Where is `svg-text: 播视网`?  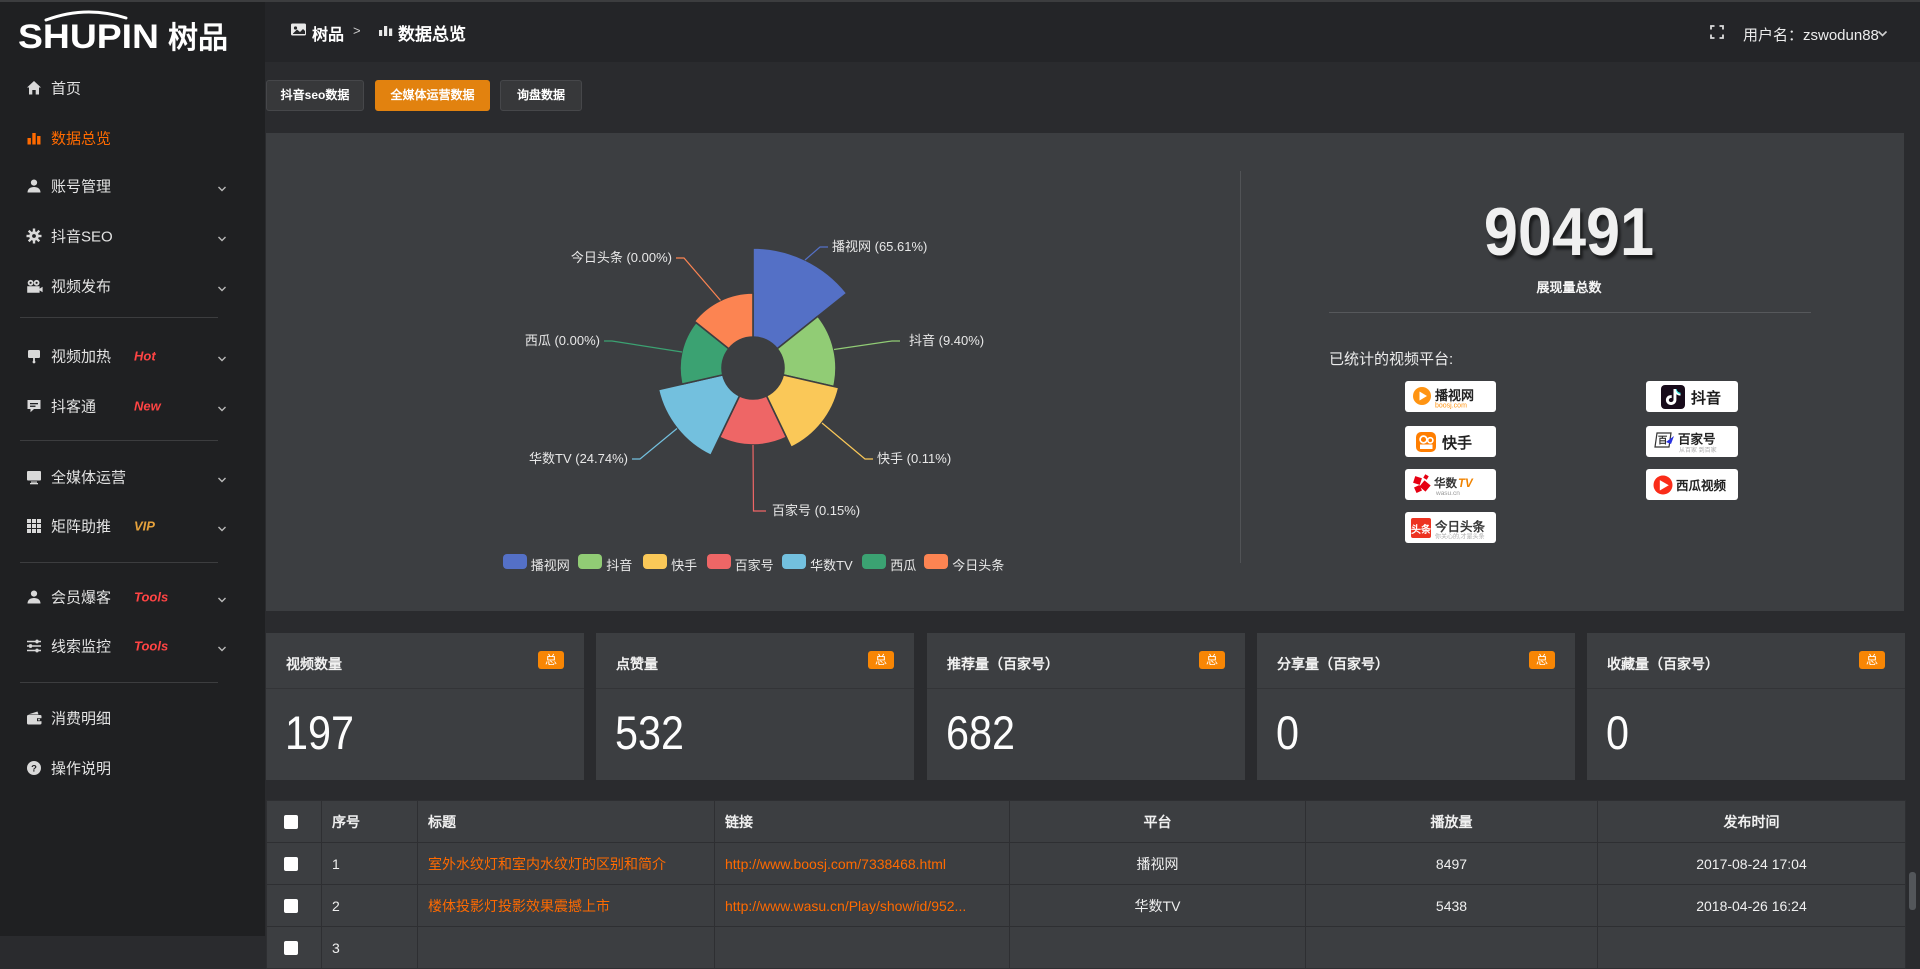
svg-text: 播视网 is located at coordinates (1454, 395).